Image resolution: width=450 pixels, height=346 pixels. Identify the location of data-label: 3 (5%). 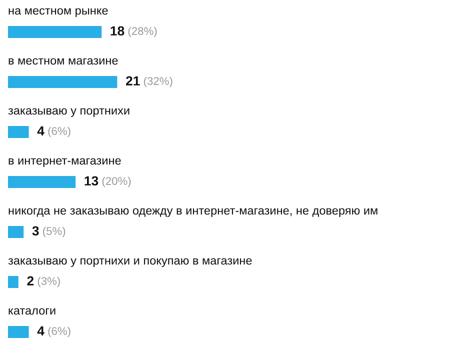
(49, 232).